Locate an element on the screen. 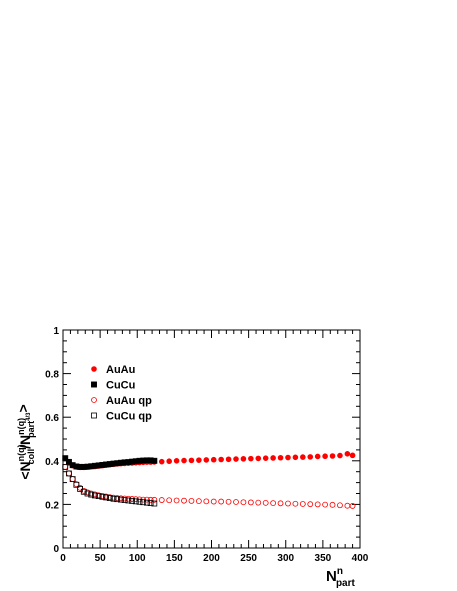 This screenshot has height=591, width=457. legend-marker-cucu-qp is located at coordinates (94, 415).